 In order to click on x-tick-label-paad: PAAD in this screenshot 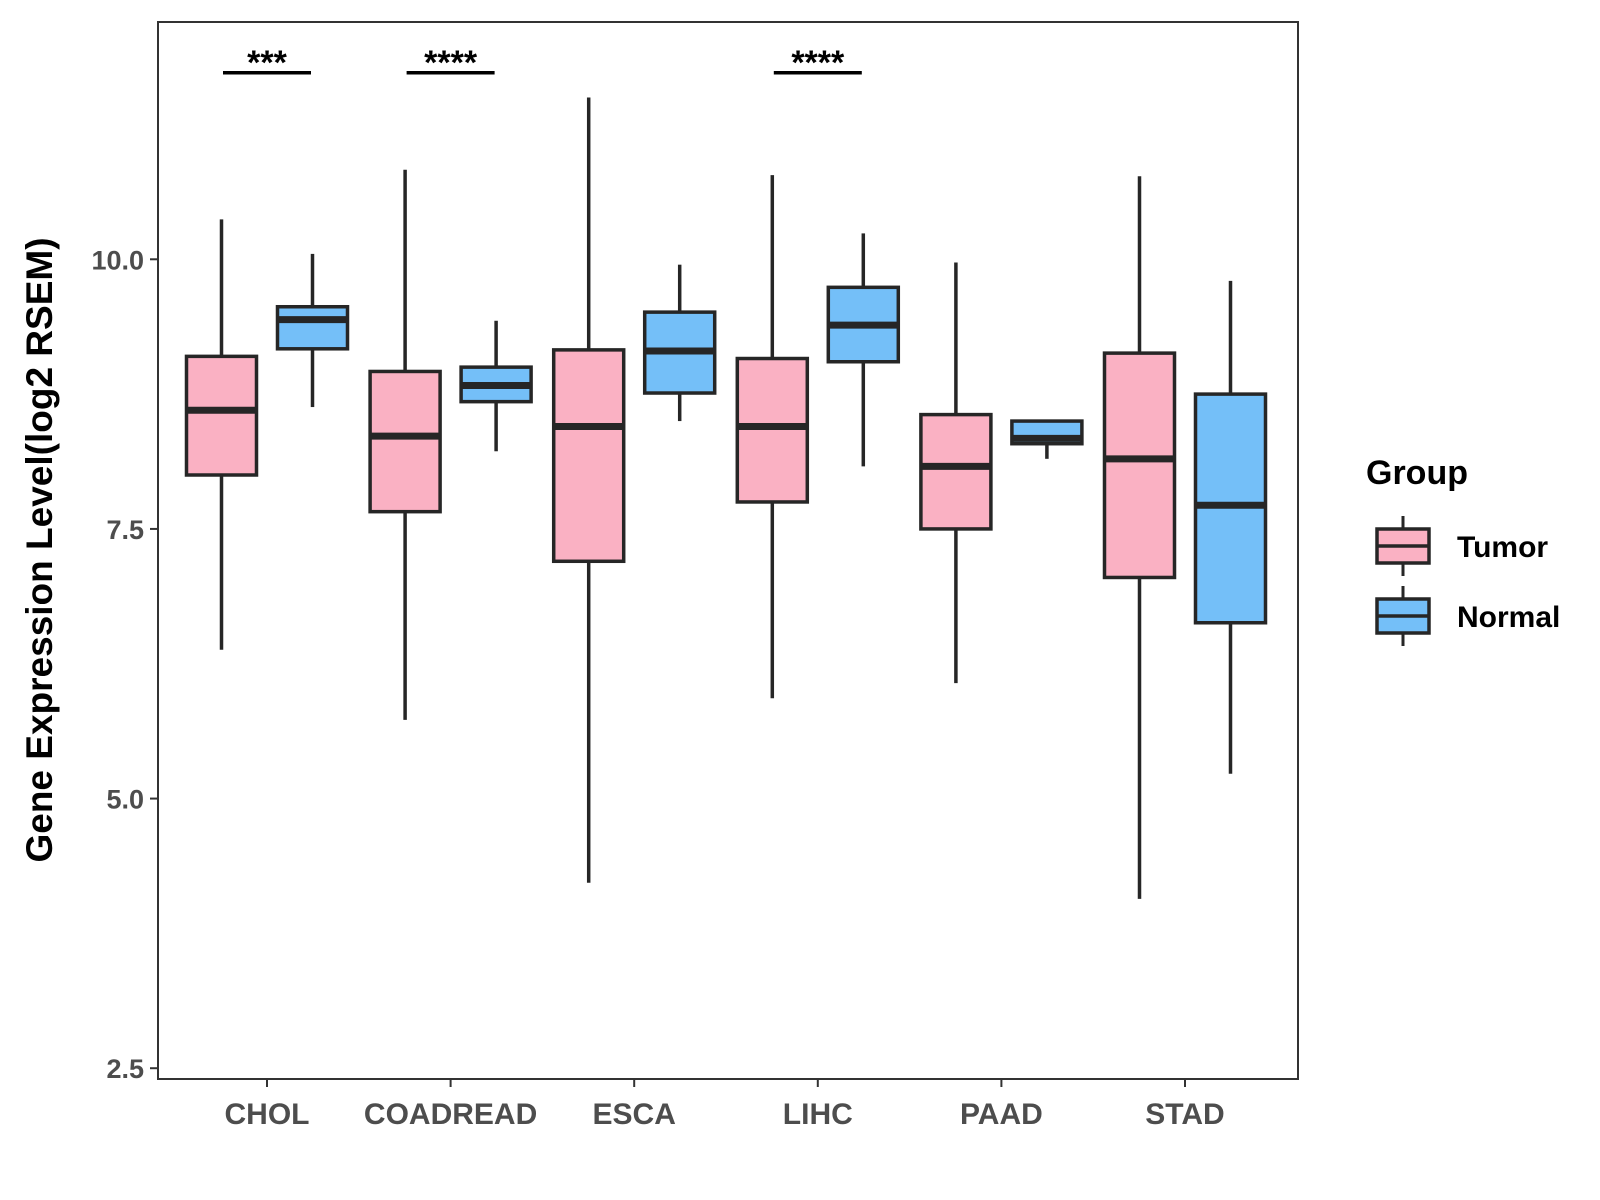, I will do `click(1001, 1114)`.